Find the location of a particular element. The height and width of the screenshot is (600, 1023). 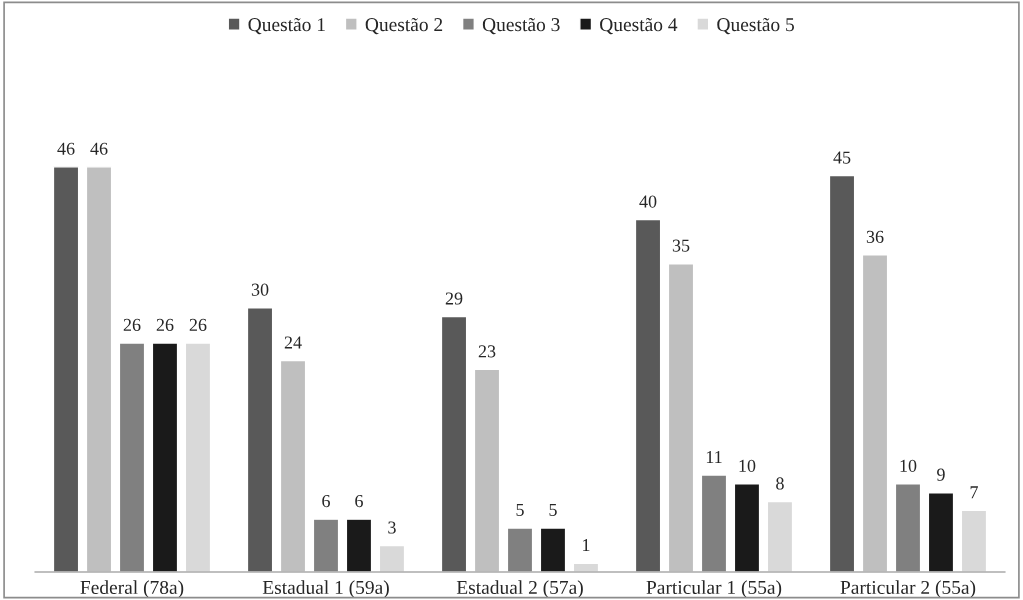

legend-label: Questão 3 is located at coordinates (521, 26).